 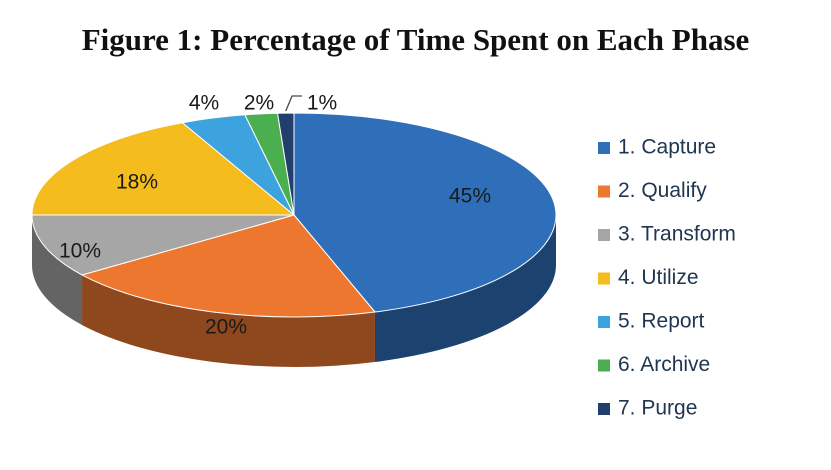 I want to click on legend-label-2: 2. Qualify, so click(x=662, y=190).